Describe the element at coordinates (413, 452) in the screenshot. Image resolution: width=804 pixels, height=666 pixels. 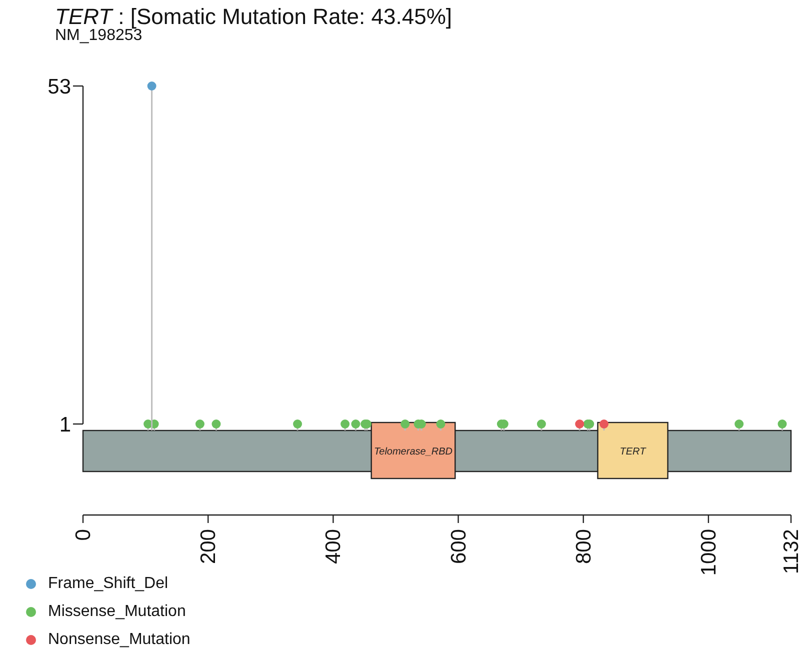
I see `band-label: Telomerase_RBD` at that location.